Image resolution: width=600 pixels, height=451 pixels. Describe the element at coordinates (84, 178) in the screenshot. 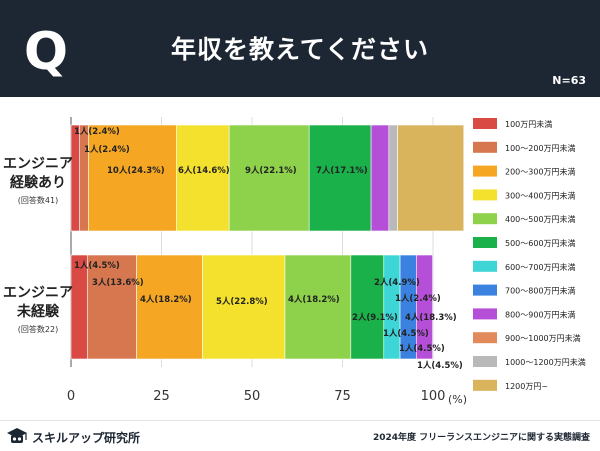

I see `bar-segment-r0-s1` at that location.